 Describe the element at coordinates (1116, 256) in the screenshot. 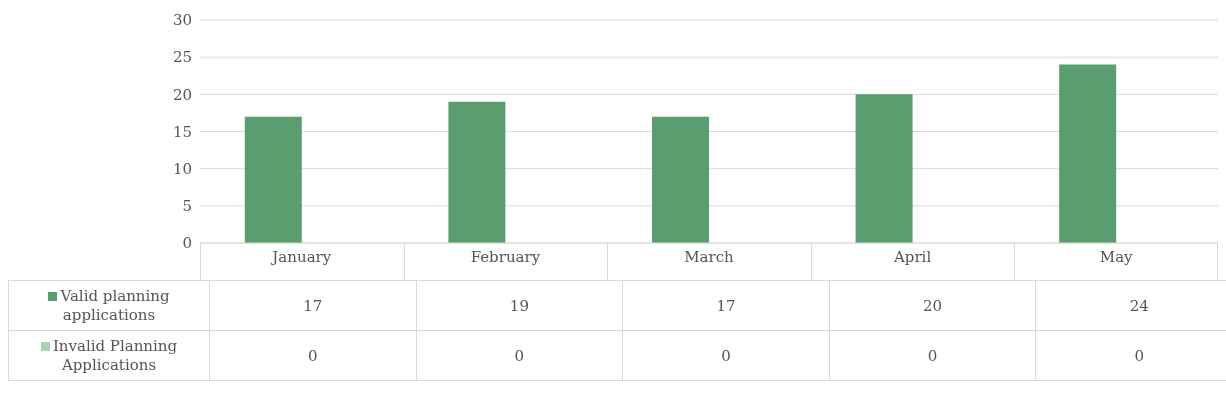

I see `x-tick-label: May` at that location.